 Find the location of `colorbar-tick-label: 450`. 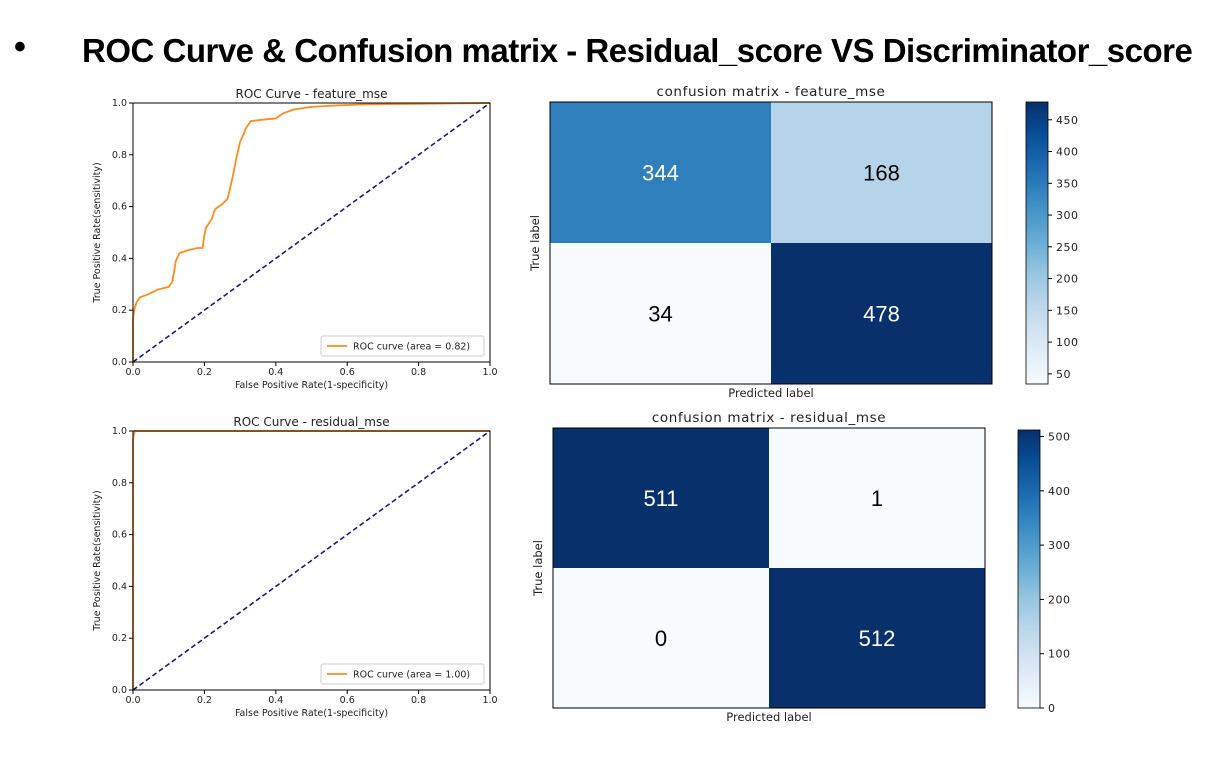

colorbar-tick-label: 450 is located at coordinates (1067, 120).